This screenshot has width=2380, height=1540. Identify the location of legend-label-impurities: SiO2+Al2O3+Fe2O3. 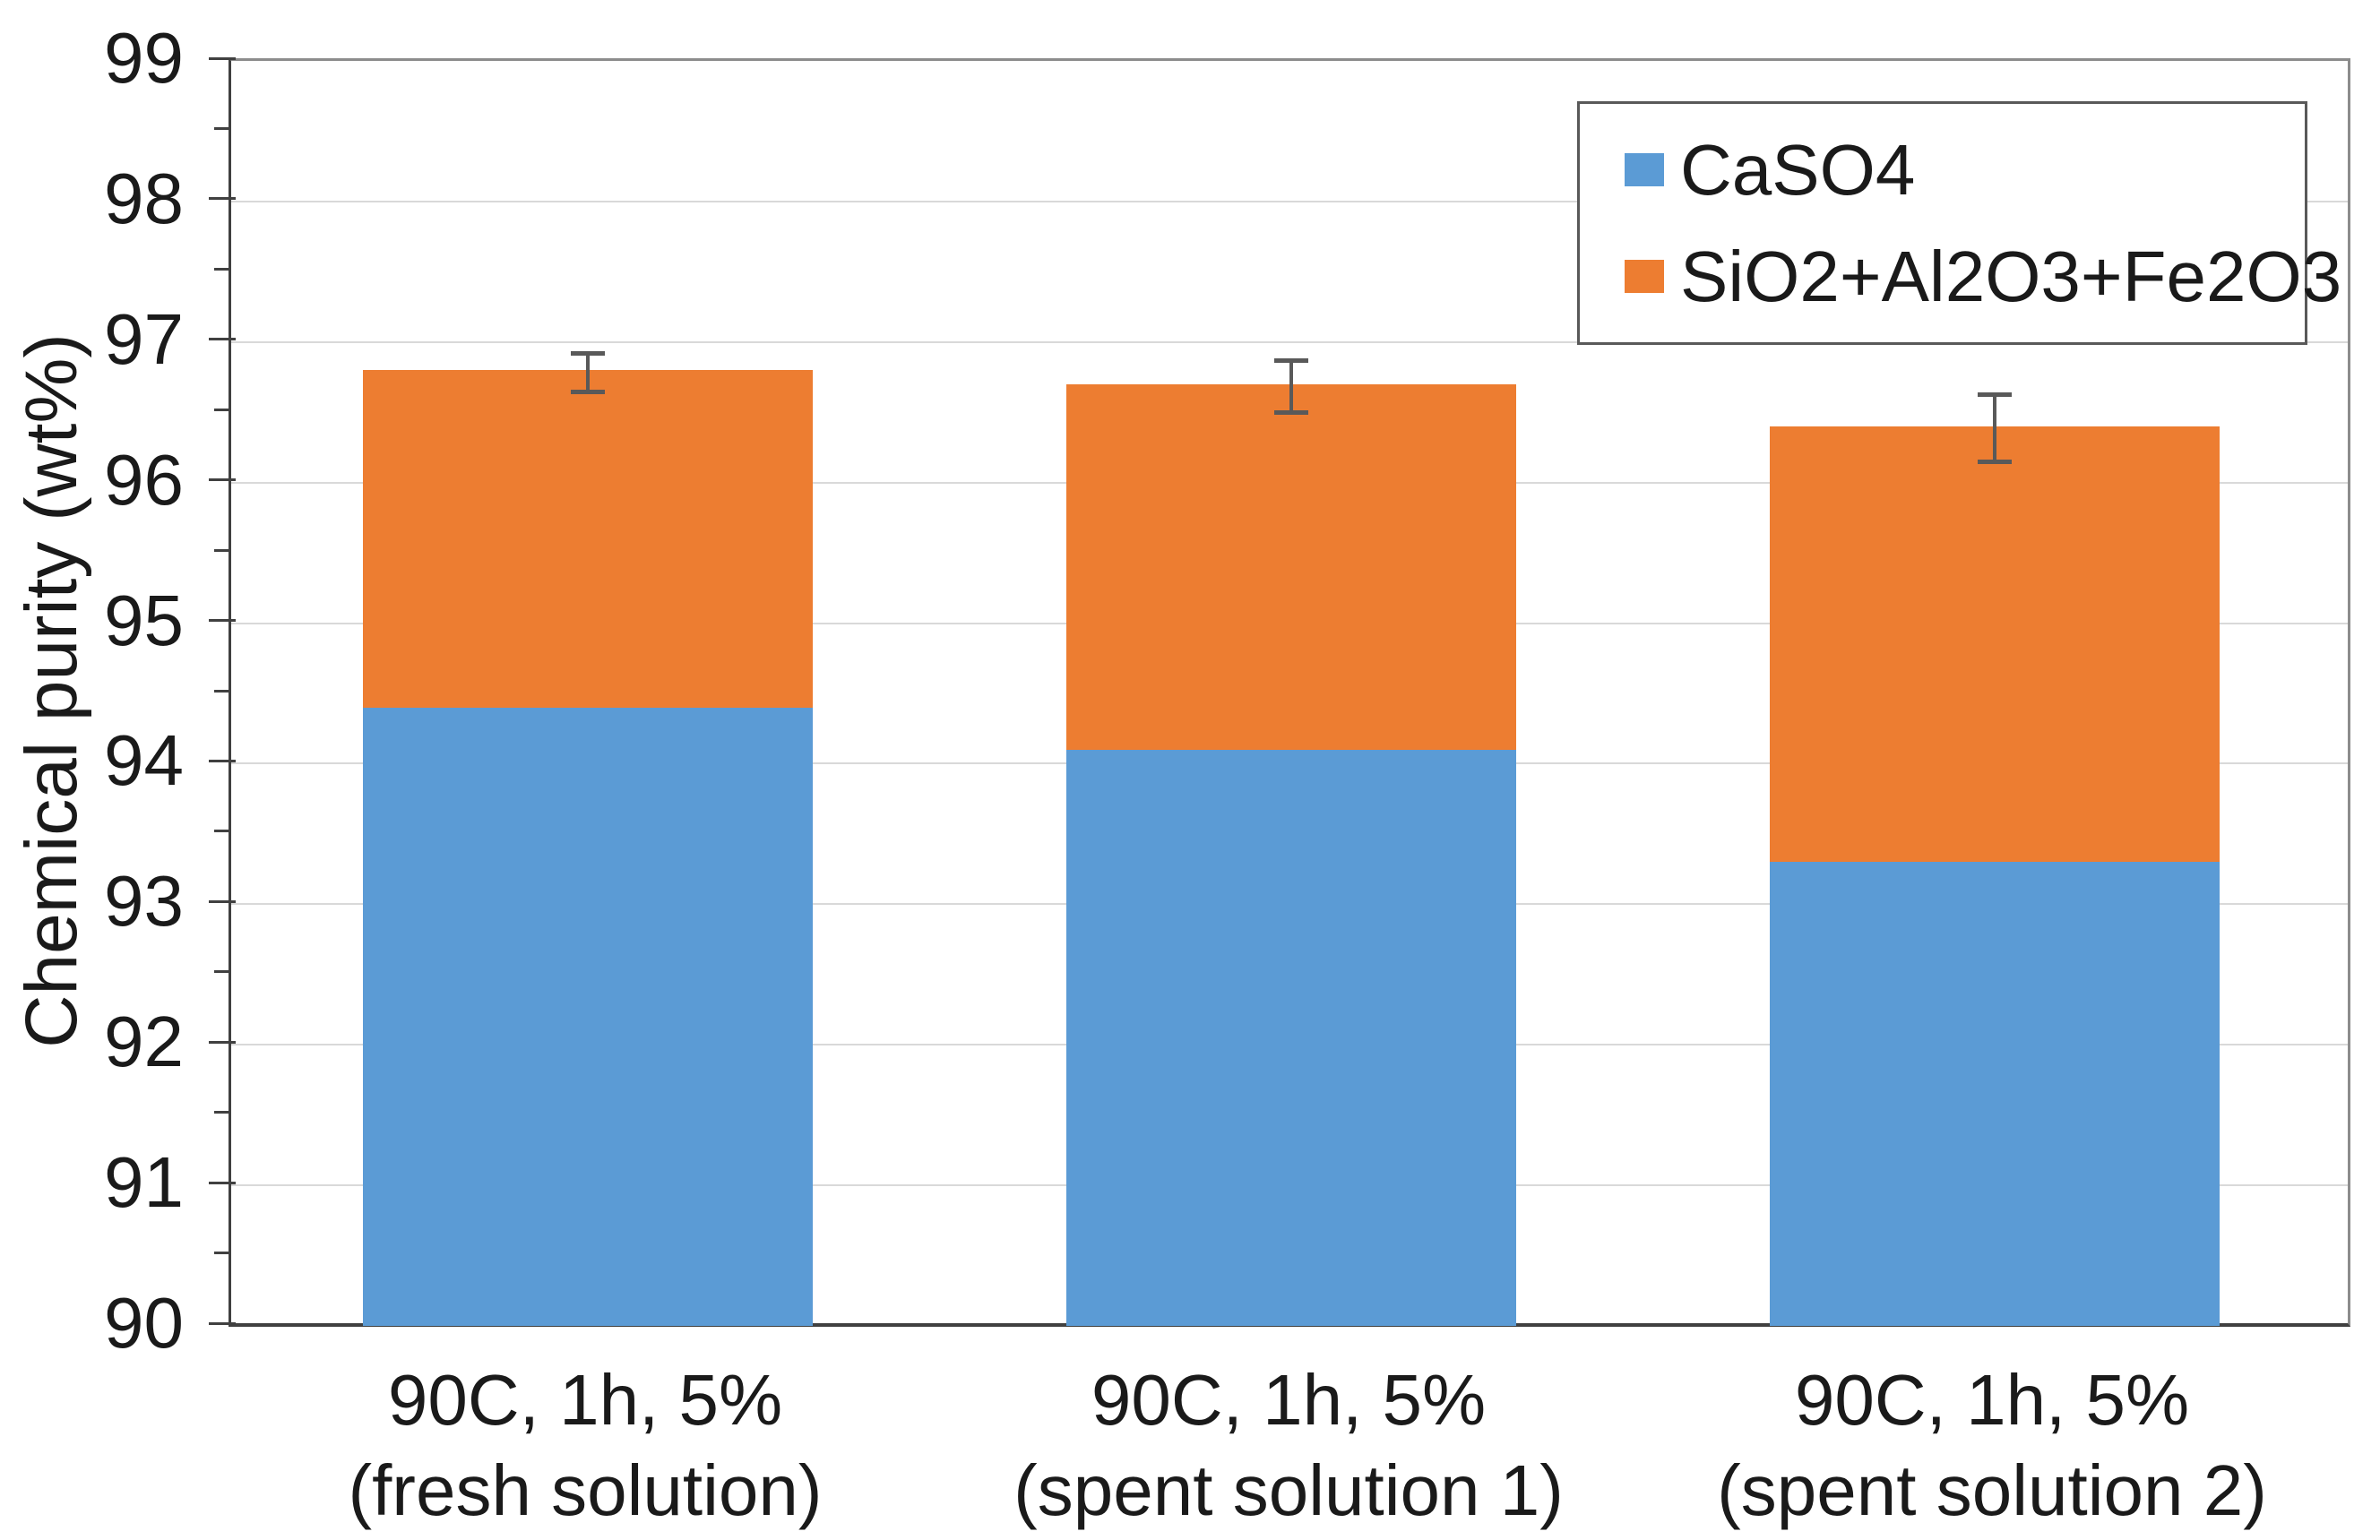
(2011, 276).